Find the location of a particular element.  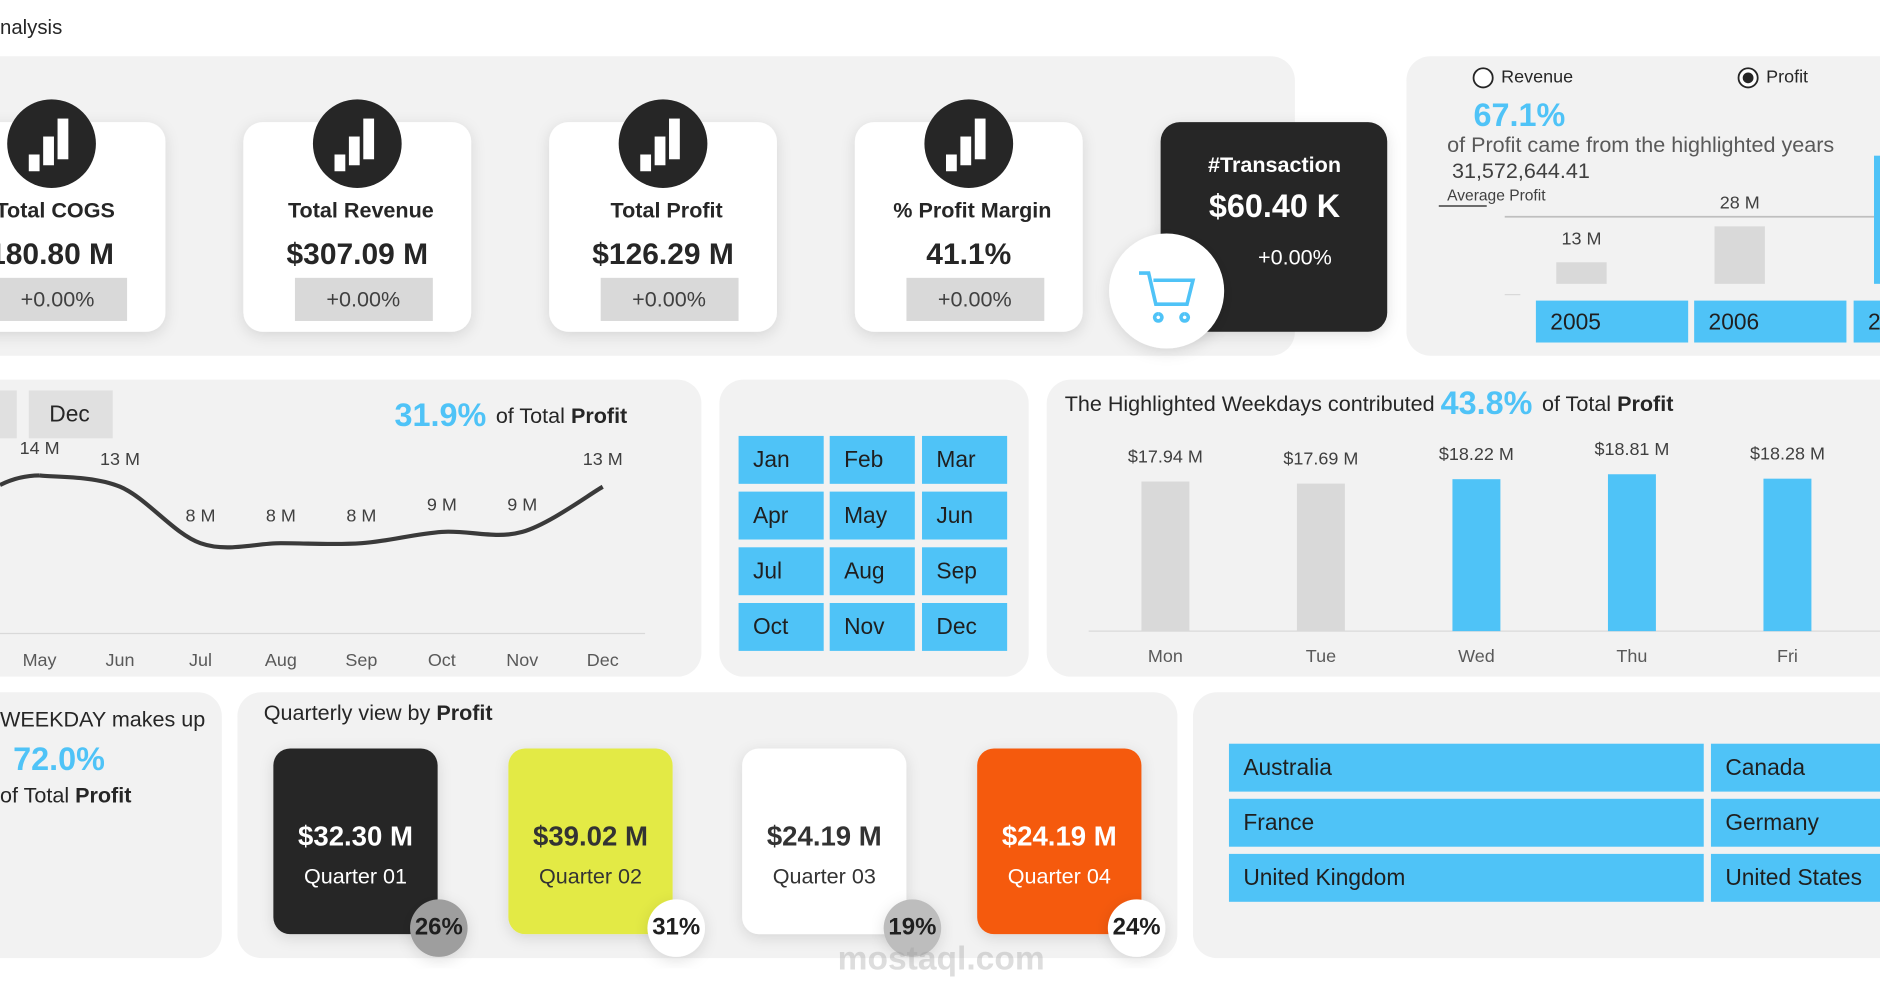

quarterly-title: Quarterly view by is located at coordinates (347, 711).